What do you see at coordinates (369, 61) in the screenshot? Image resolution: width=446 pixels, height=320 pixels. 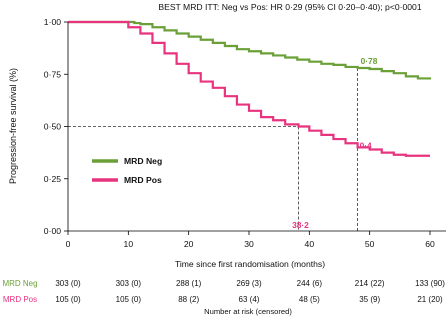 I see `annotation-label: 0·78` at bounding box center [369, 61].